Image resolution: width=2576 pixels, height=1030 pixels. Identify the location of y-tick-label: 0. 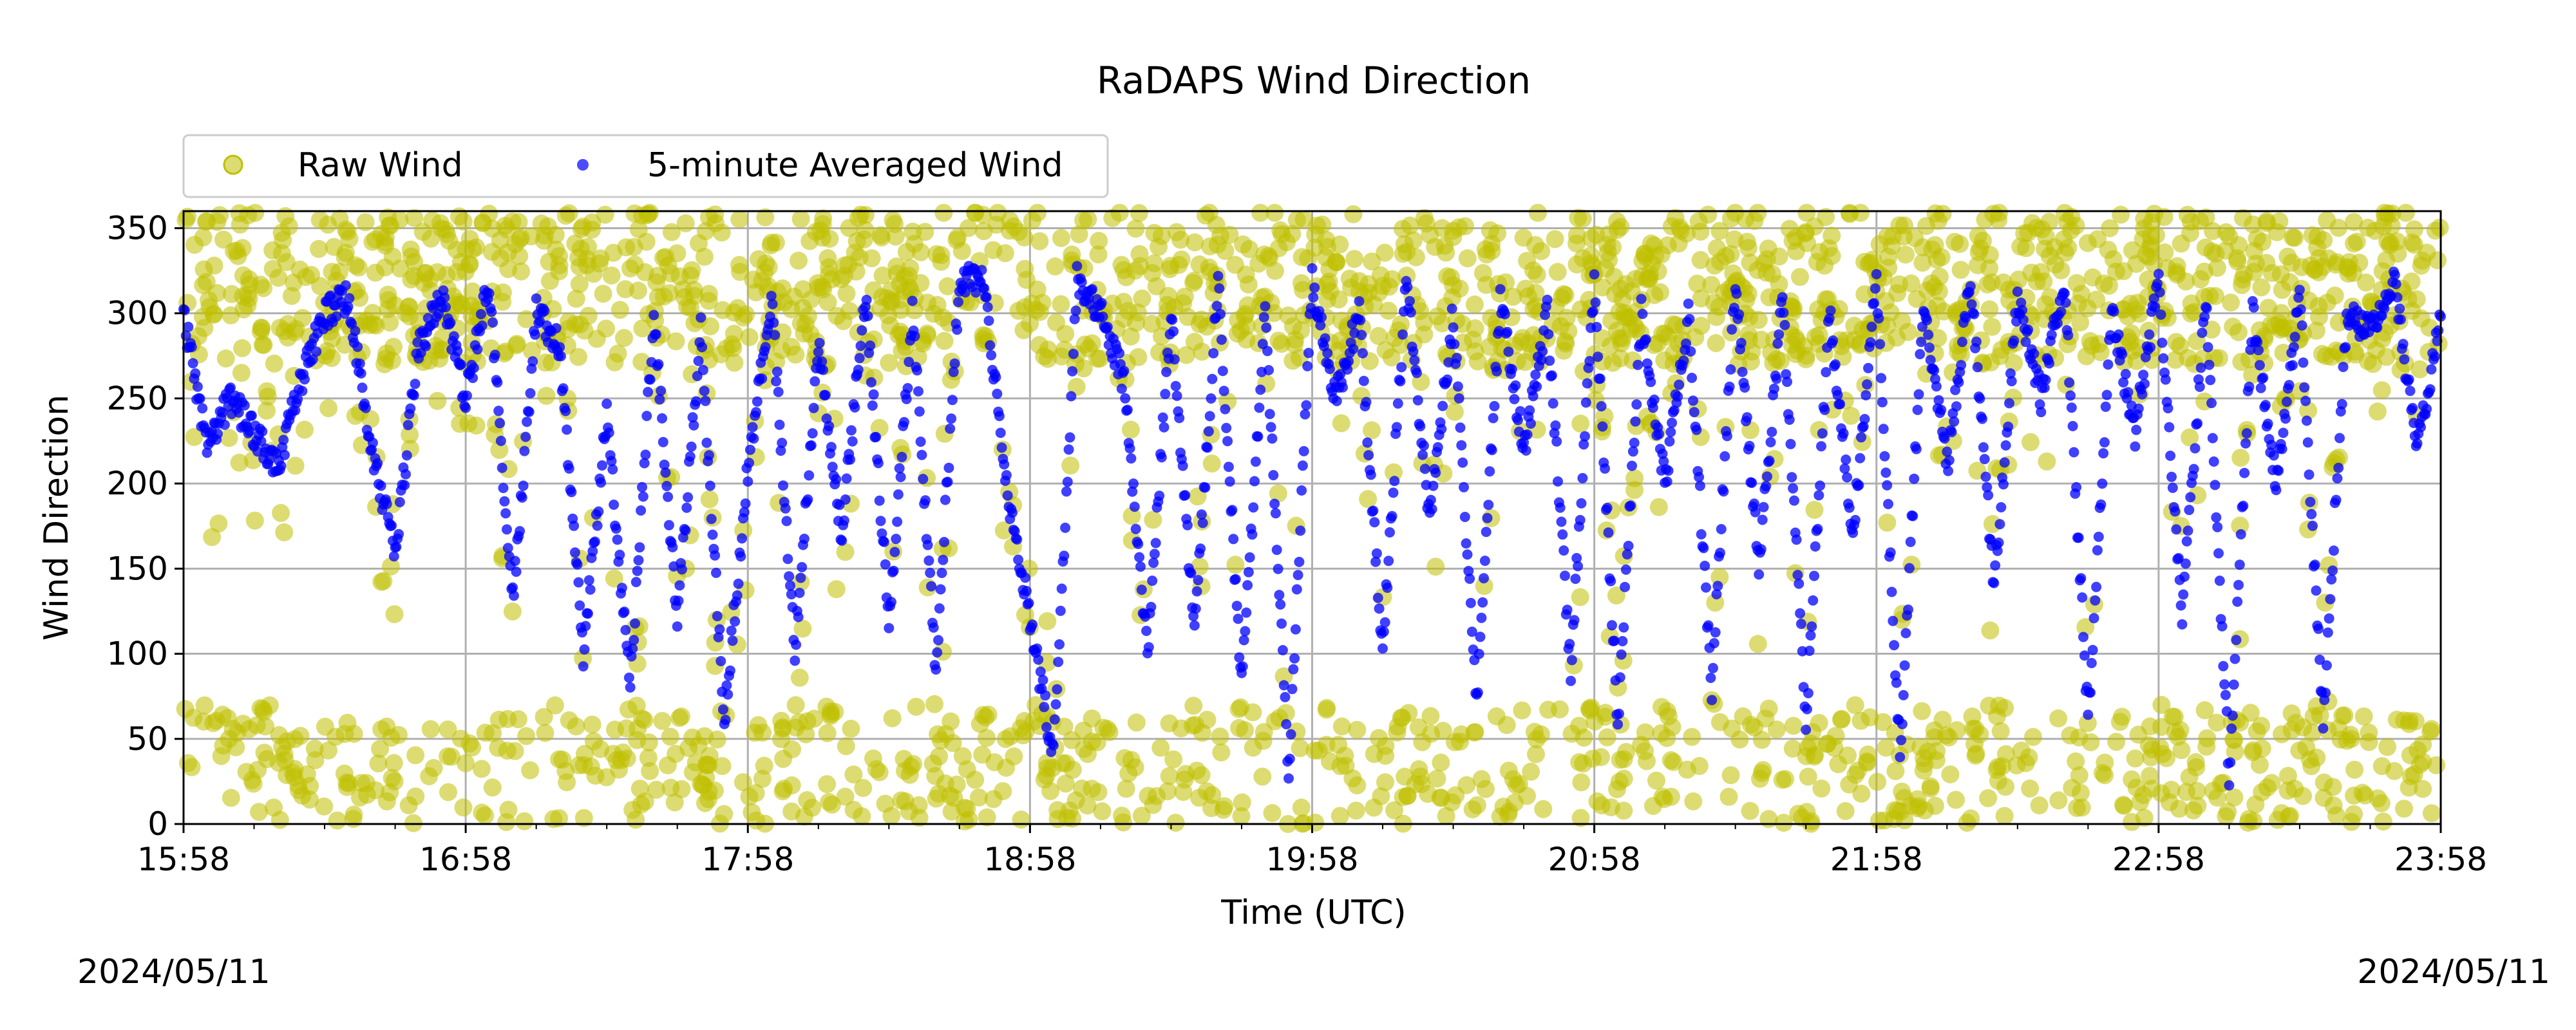
(157, 824).